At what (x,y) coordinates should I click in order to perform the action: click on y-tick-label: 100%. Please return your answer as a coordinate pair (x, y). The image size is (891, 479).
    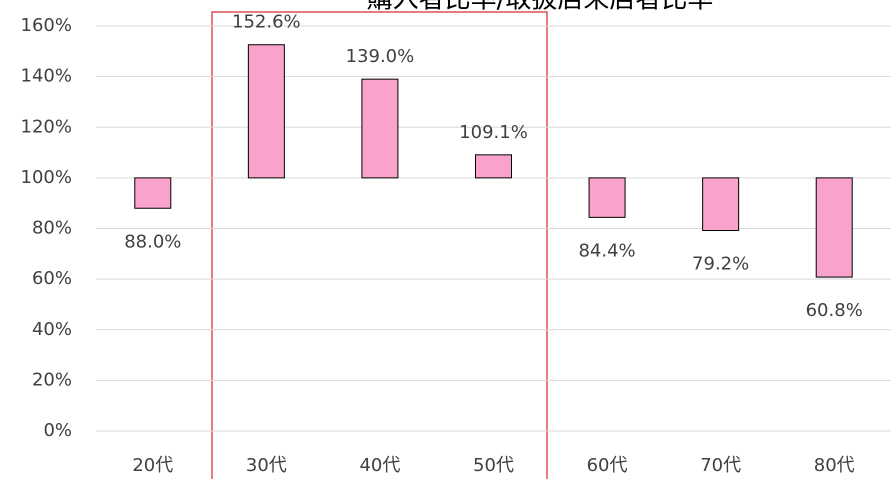
    Looking at the image, I should click on (46, 177).